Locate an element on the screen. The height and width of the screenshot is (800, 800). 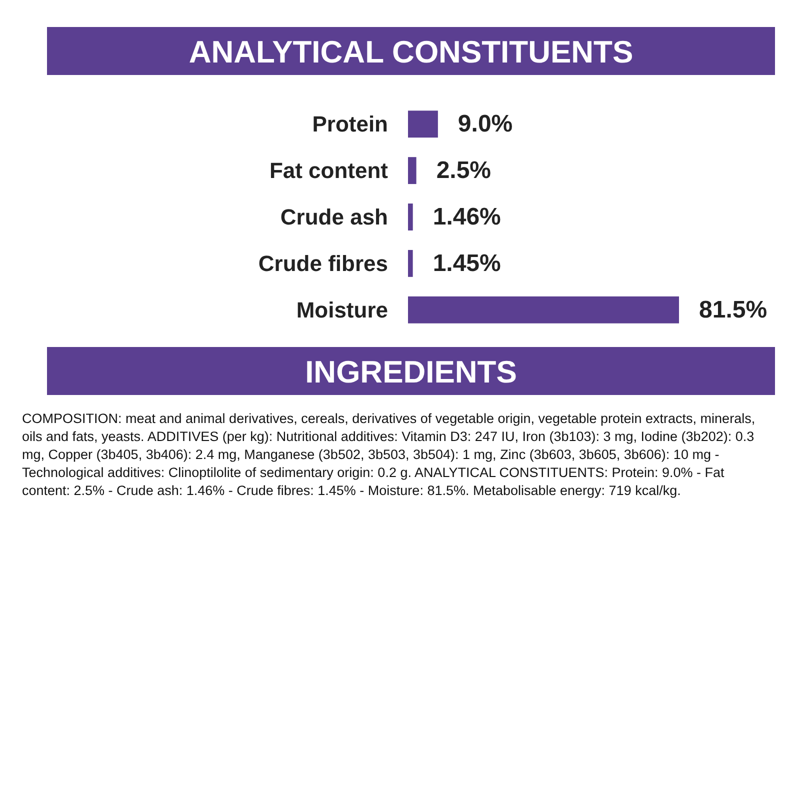
data-label: 81.5% is located at coordinates (733, 310).